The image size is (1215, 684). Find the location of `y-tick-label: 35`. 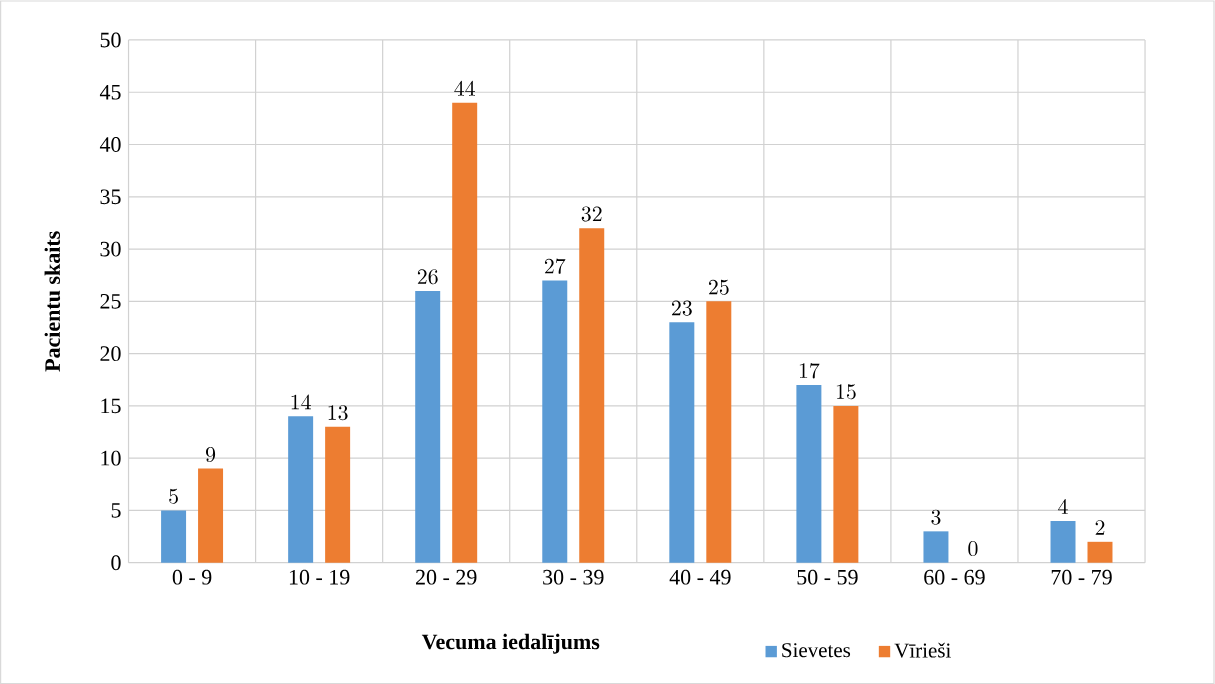

y-tick-label: 35 is located at coordinates (110, 197).